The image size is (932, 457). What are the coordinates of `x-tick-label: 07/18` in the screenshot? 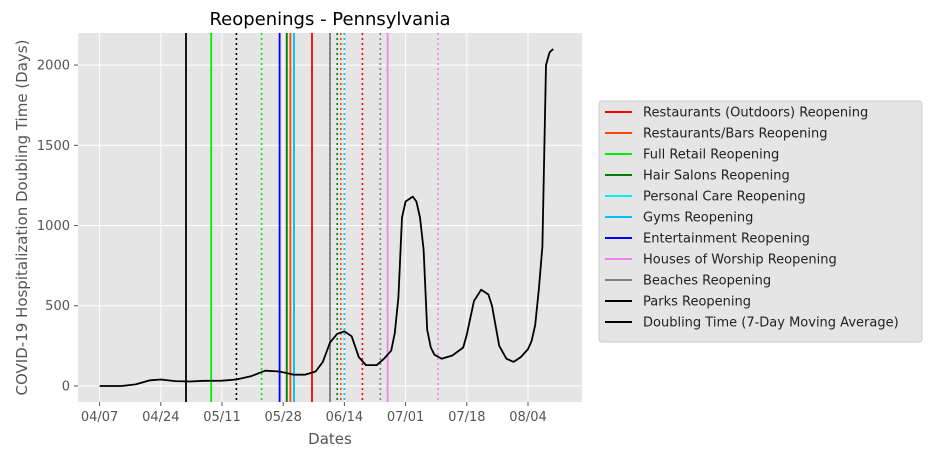 It's located at (466, 417).